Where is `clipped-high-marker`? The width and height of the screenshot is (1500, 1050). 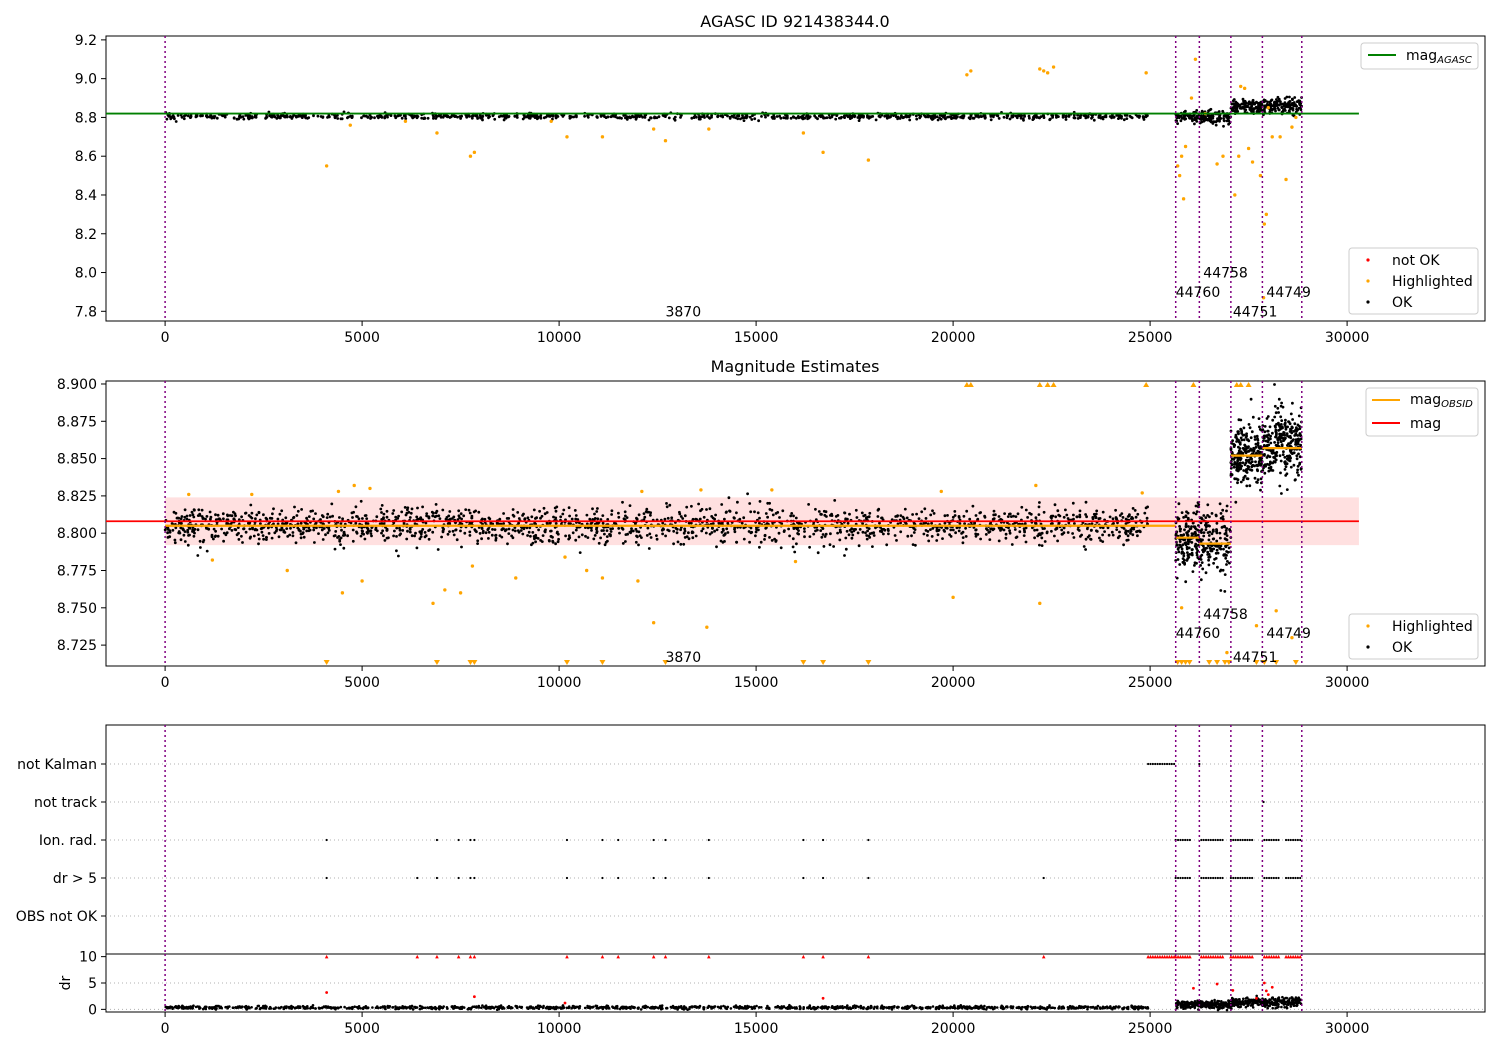 clipped-high-marker is located at coordinates (1039, 384).